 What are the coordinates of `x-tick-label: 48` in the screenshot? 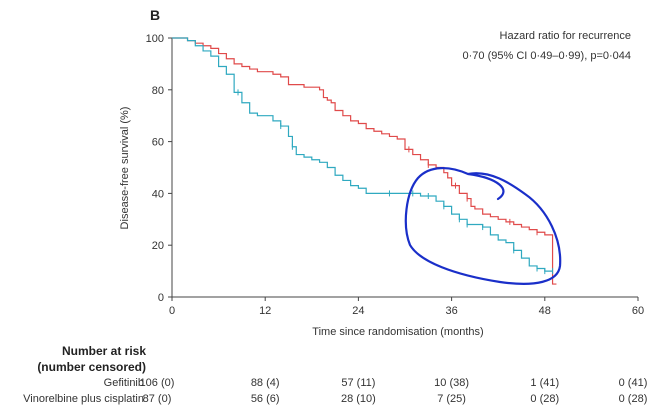 It's located at (545, 311).